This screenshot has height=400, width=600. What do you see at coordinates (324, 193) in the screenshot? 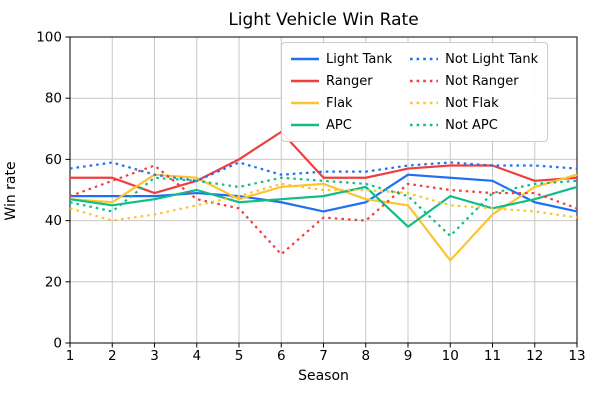
I see `series-line-light-tank` at bounding box center [324, 193].